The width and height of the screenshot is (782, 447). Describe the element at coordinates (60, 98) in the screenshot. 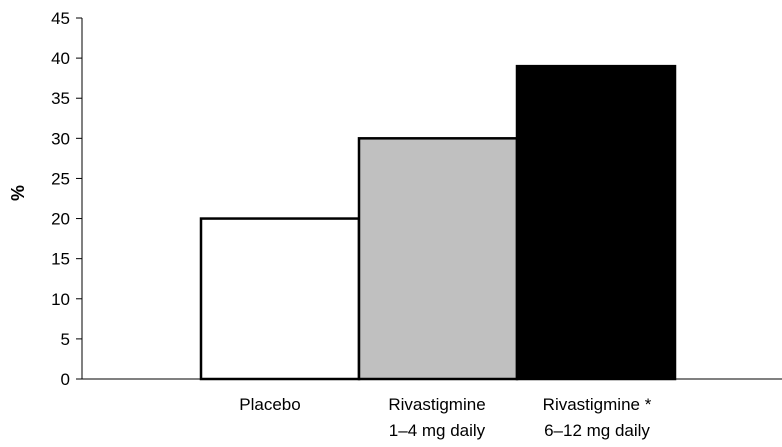

I see `y-tick-label: 35` at that location.